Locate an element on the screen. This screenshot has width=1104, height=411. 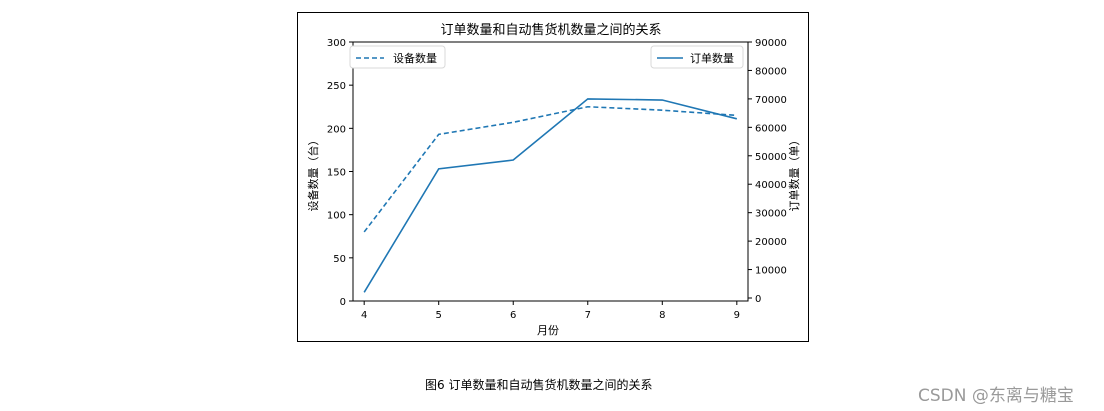
right-y-tick: 40000 is located at coordinates (771, 185).